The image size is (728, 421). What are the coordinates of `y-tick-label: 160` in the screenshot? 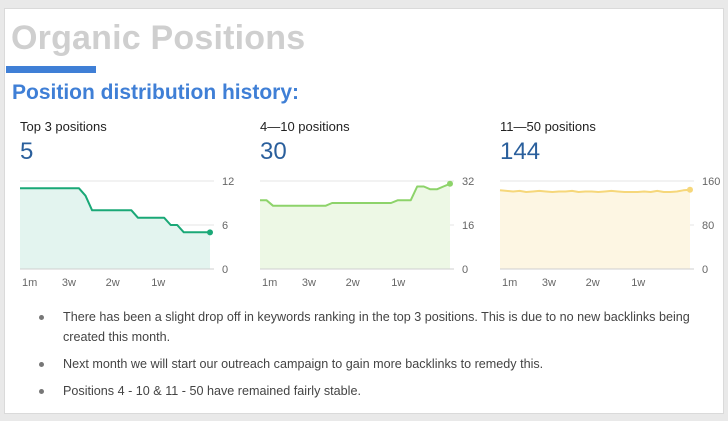 It's located at (711, 182).